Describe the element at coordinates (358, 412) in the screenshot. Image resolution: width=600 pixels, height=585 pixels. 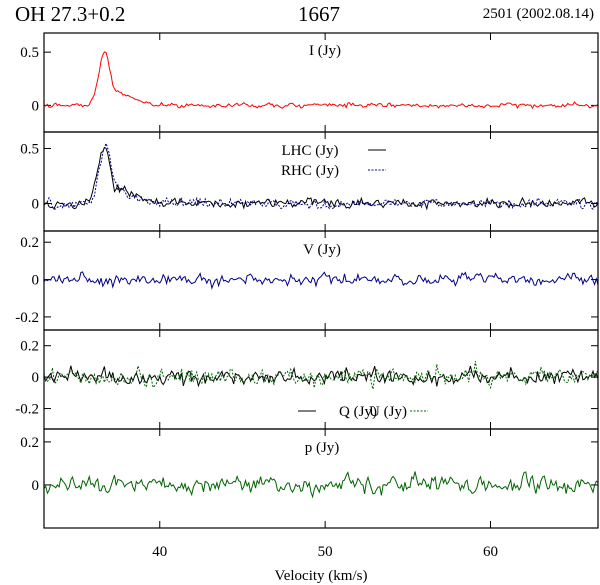
I see `series-label: Q (Jy)` at that location.